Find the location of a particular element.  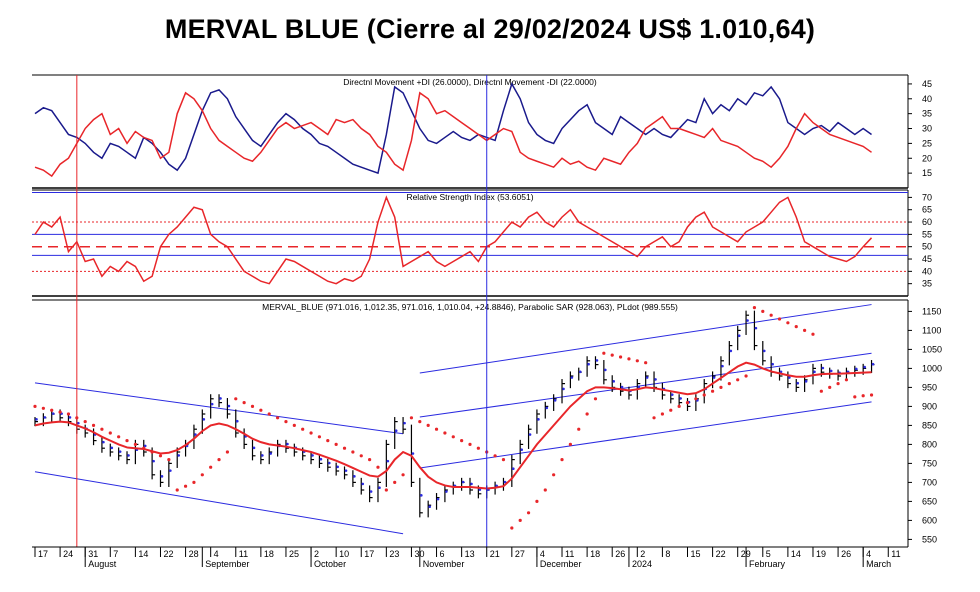

x-tick-label: 23 is located at coordinates (394, 554).